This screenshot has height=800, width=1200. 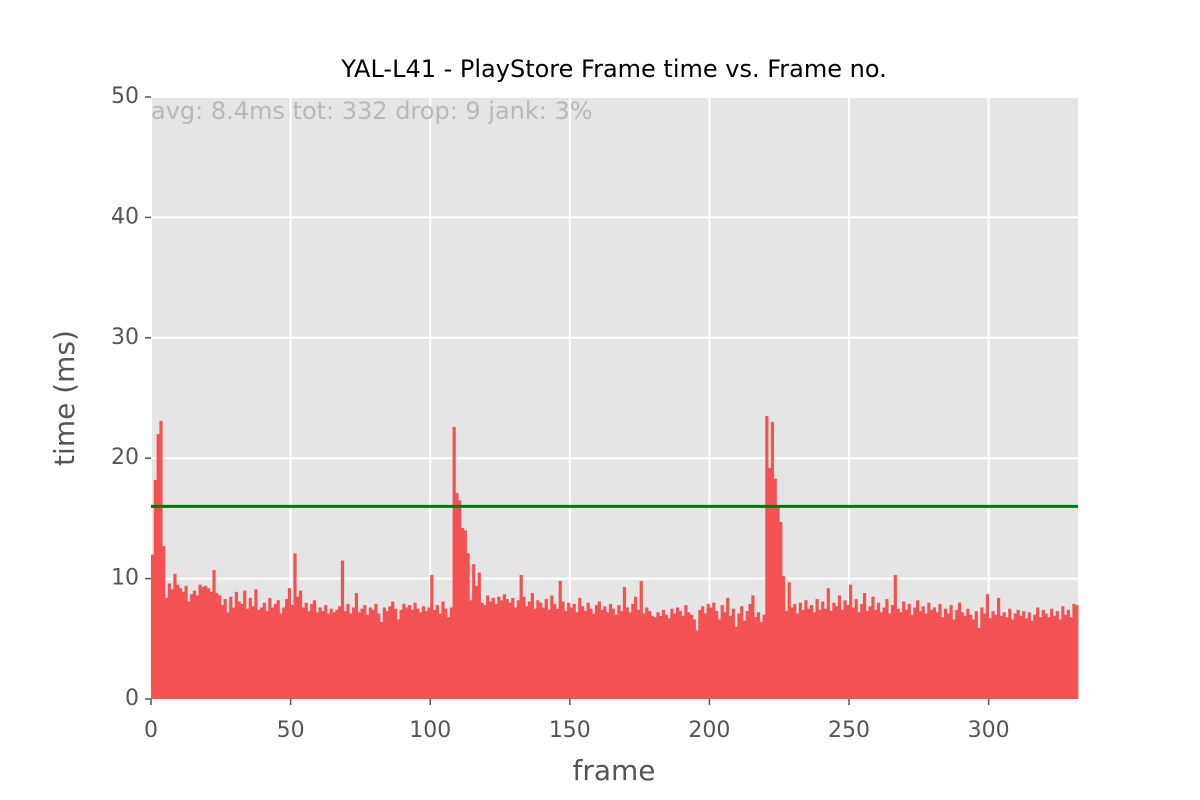 I want to click on x-axis-label: frame, so click(x=613, y=770).